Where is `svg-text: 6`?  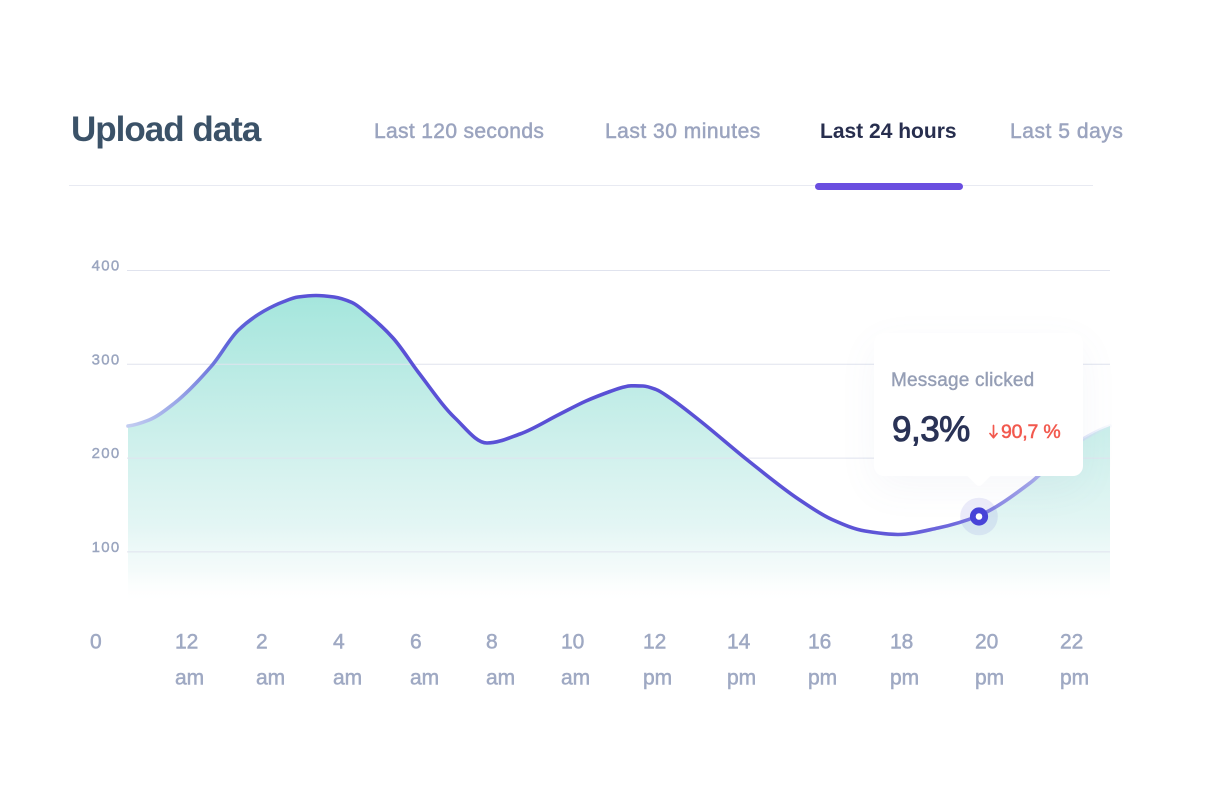
svg-text: 6 is located at coordinates (416, 642).